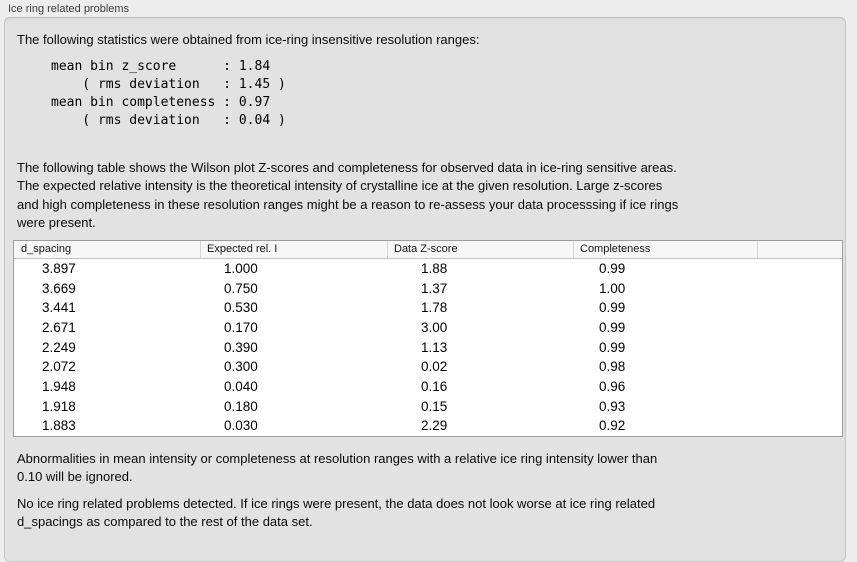 This screenshot has width=857, height=562. What do you see at coordinates (59, 406) in the screenshot?
I see `cell-d-spacing: 1.918` at bounding box center [59, 406].